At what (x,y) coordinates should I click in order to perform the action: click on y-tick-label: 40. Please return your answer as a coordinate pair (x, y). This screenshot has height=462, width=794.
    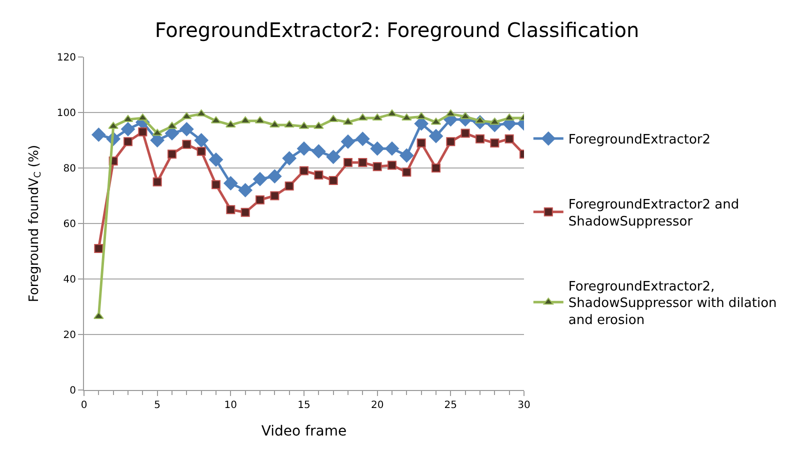
    Looking at the image, I should click on (69, 280).